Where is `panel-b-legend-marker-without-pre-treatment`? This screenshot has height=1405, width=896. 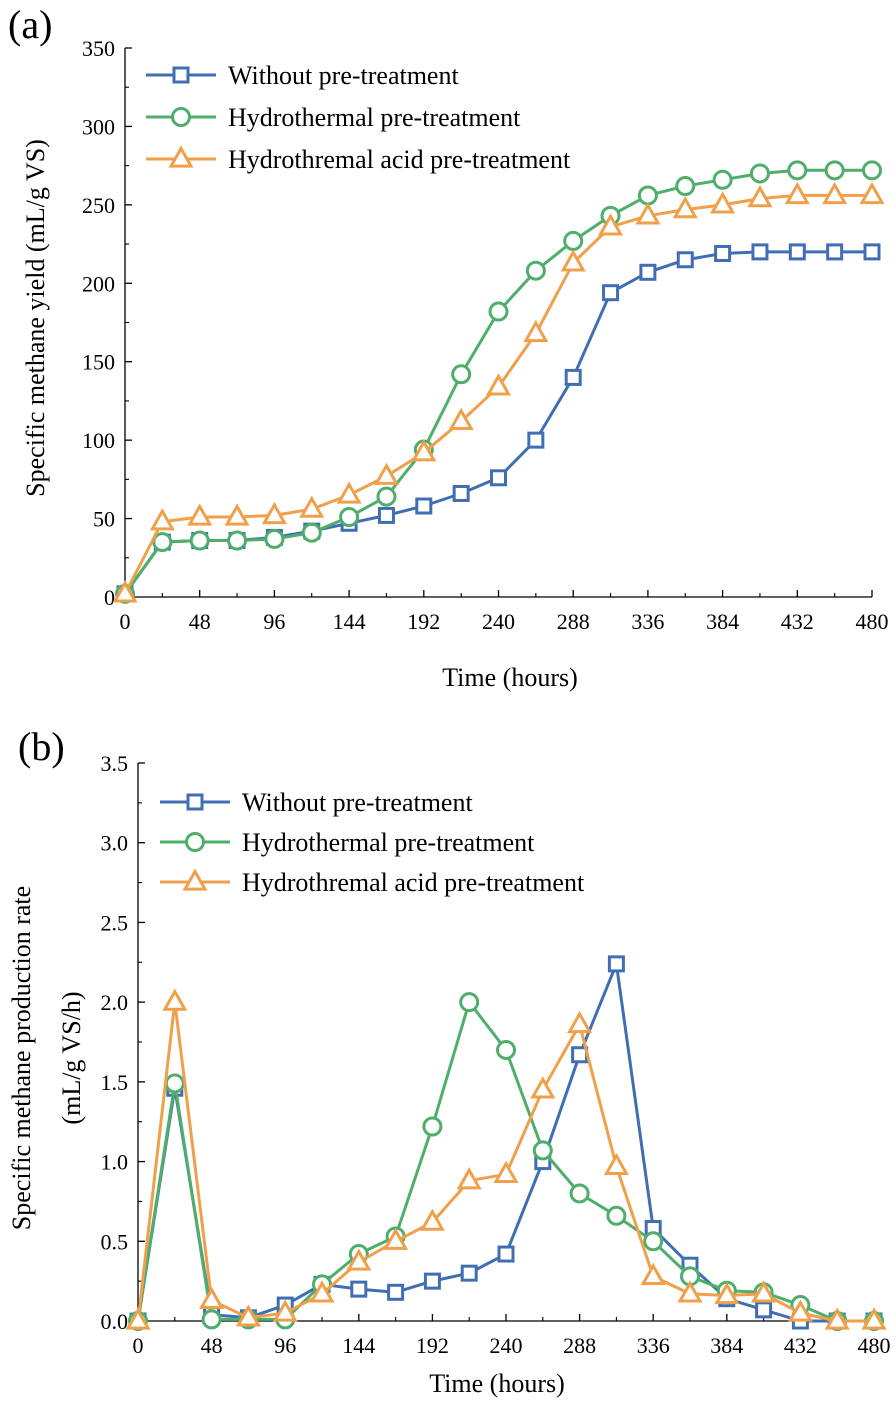 panel-b-legend-marker-without-pre-treatment is located at coordinates (195, 802).